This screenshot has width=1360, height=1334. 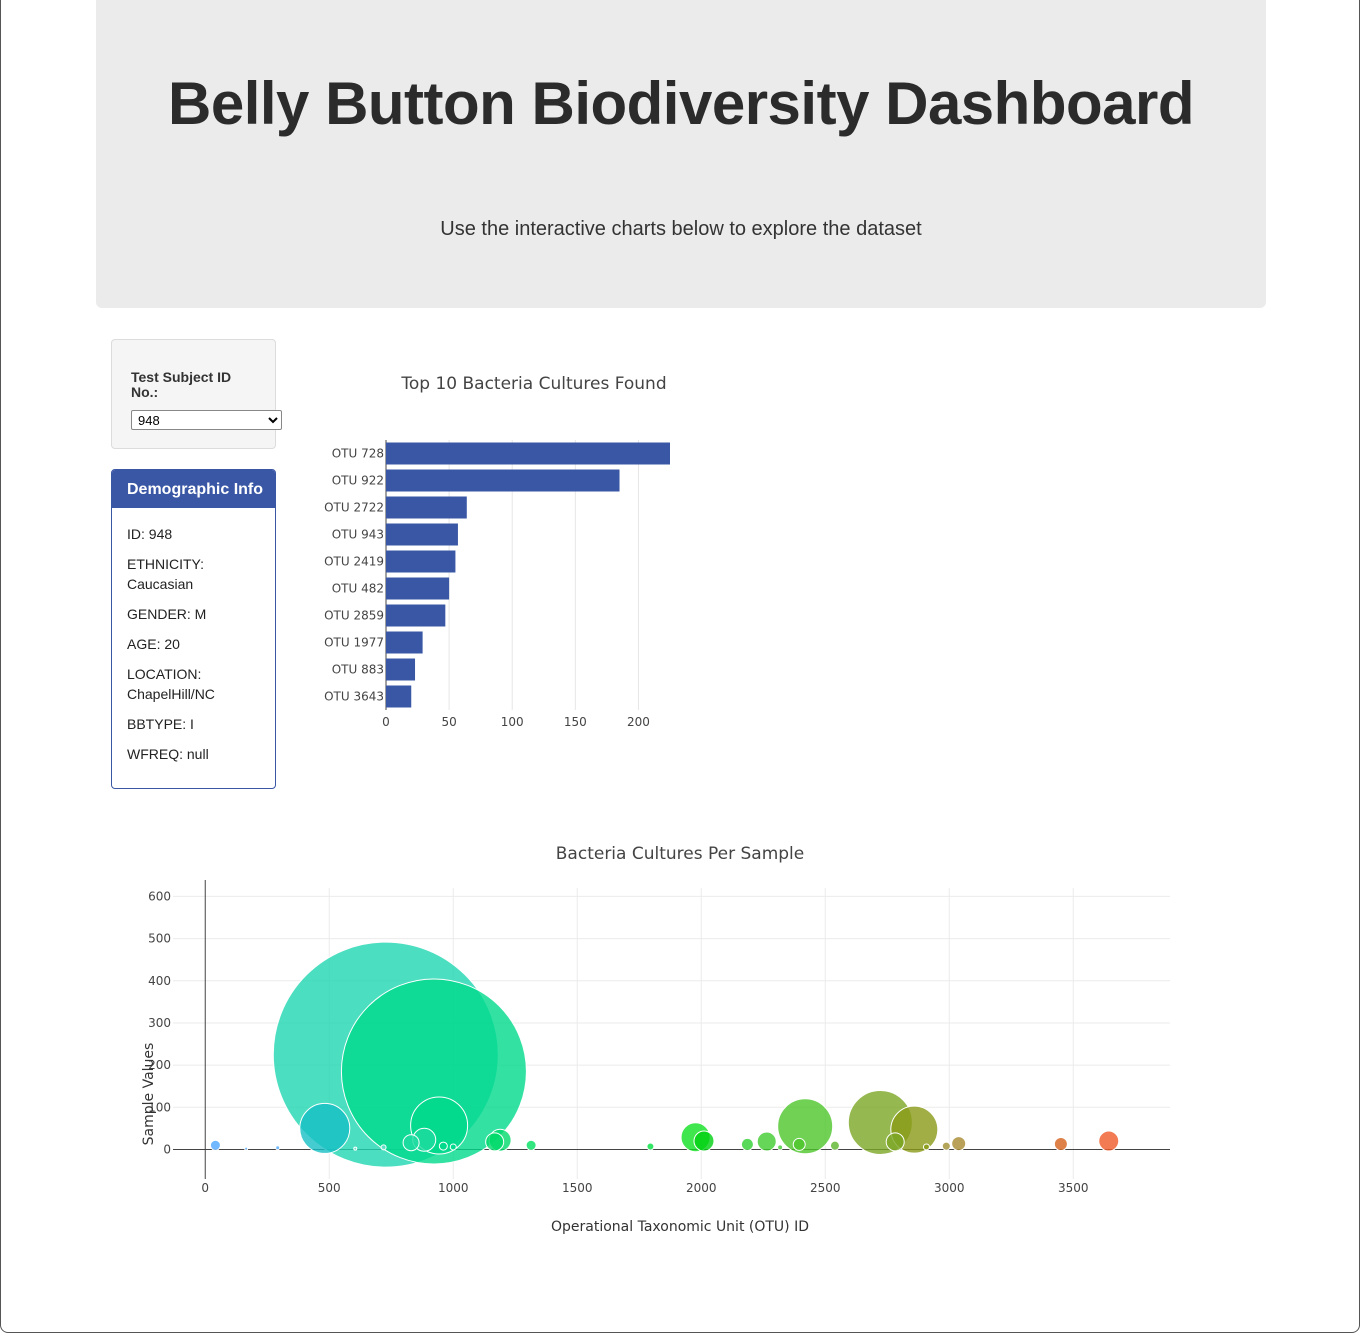 What do you see at coordinates (171, 684) in the screenshot?
I see `demographic-row-location: LOCATION: ChapelHill/NC` at bounding box center [171, 684].